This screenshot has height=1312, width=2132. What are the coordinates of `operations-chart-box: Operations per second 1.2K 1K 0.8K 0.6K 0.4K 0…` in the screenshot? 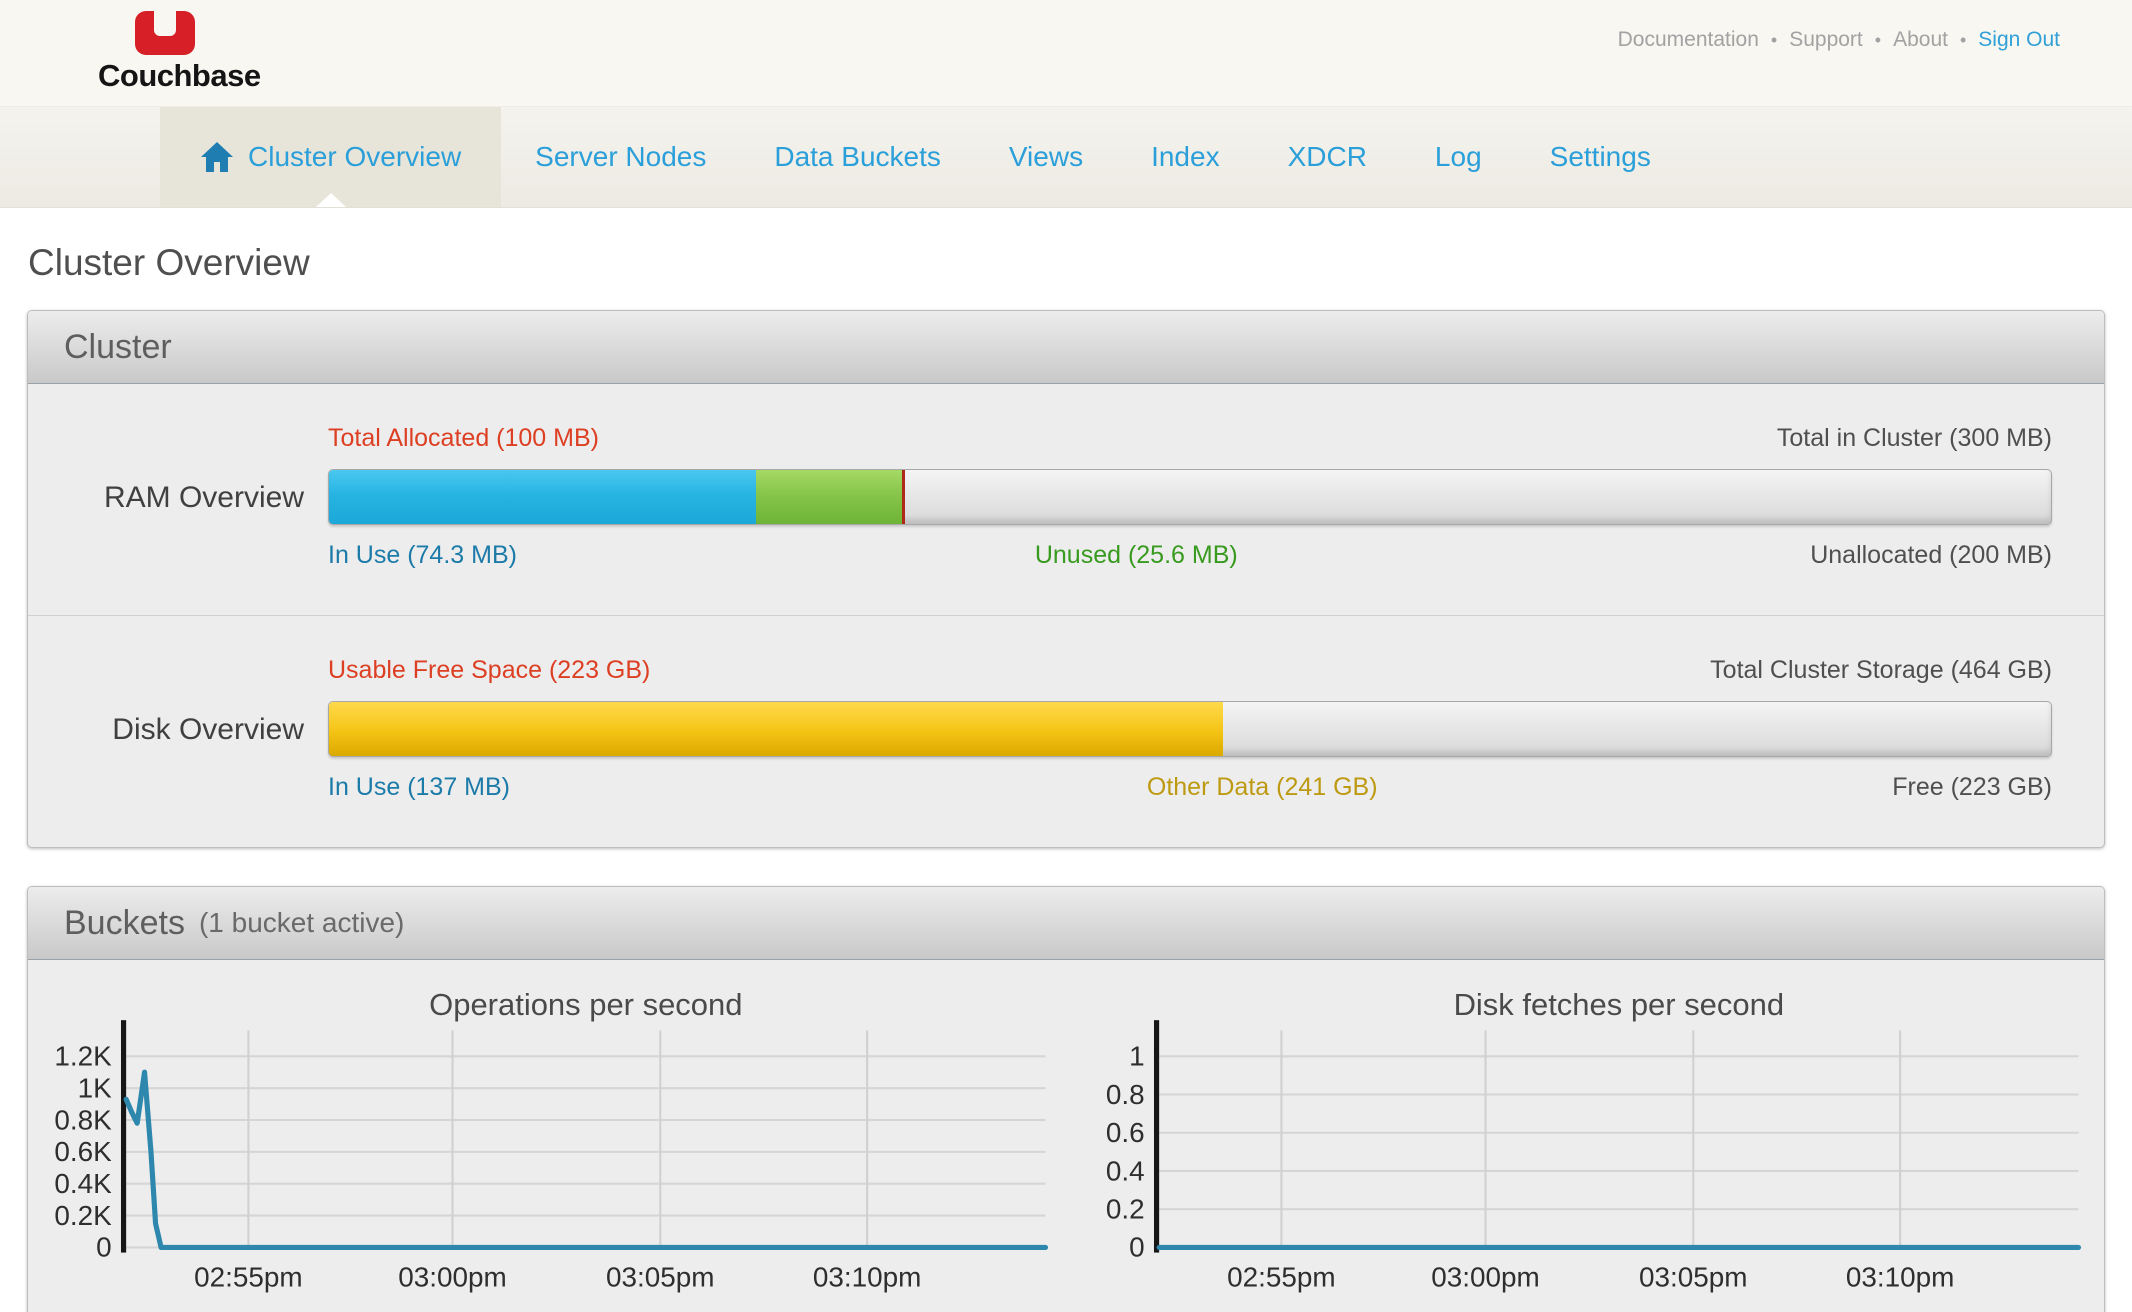 It's located at (544, 1139).